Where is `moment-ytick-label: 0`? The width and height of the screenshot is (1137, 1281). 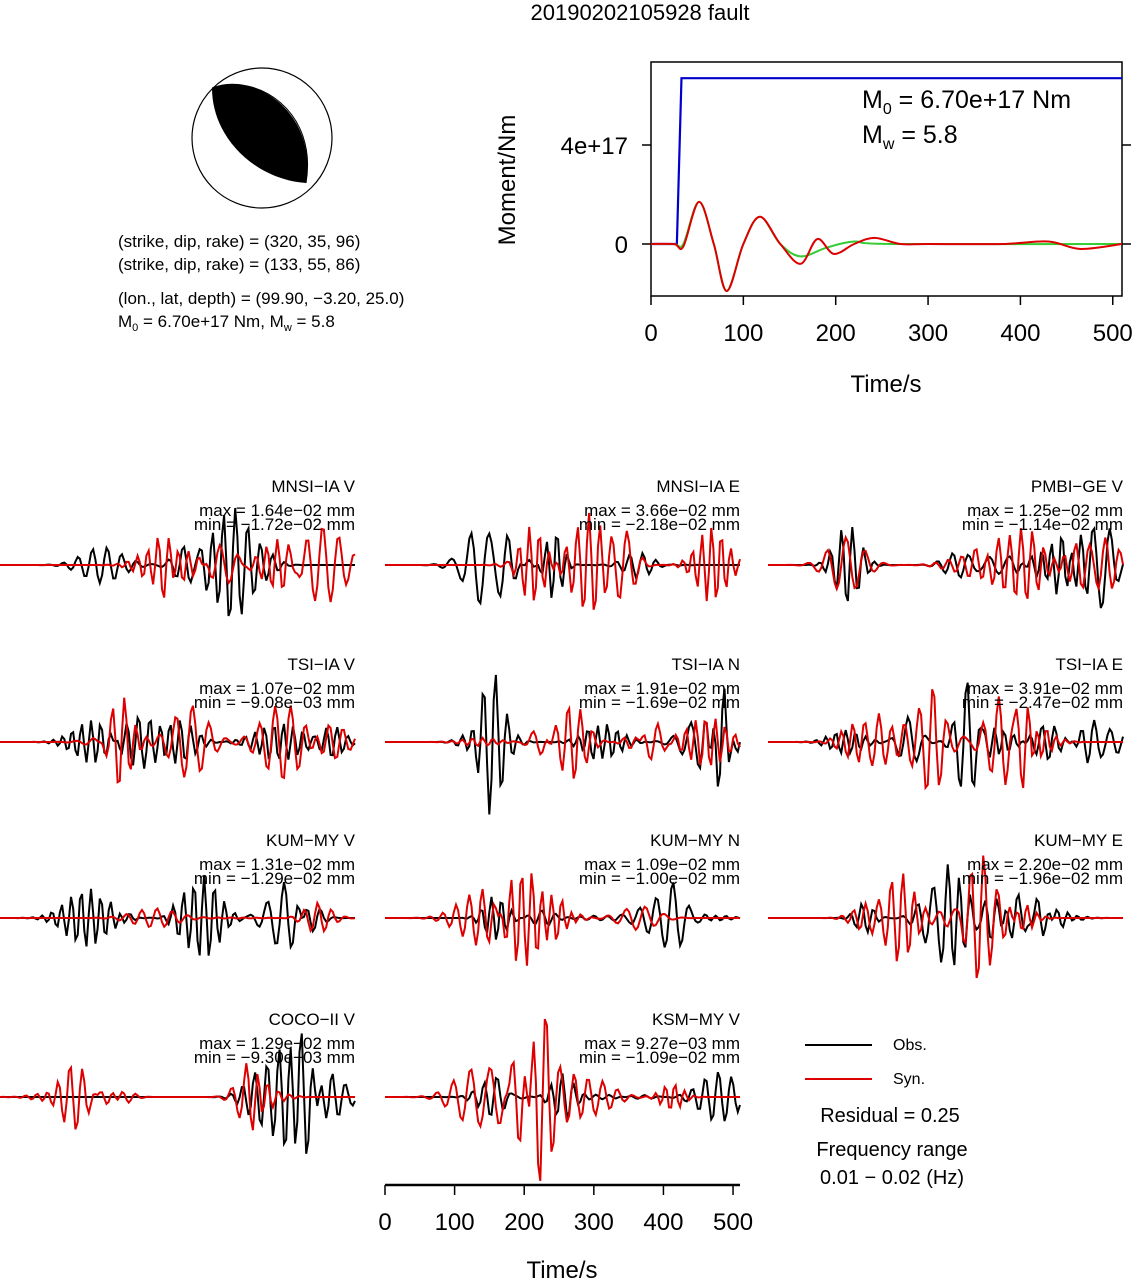 moment-ytick-label: 0 is located at coordinates (621, 245).